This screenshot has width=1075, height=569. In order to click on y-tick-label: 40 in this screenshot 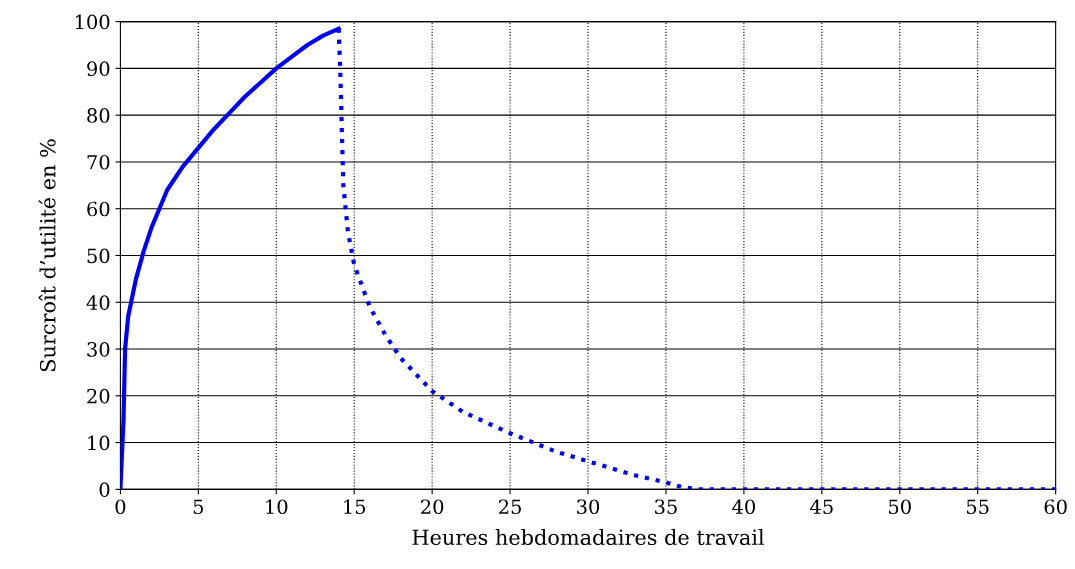, I will do `click(98, 302)`.